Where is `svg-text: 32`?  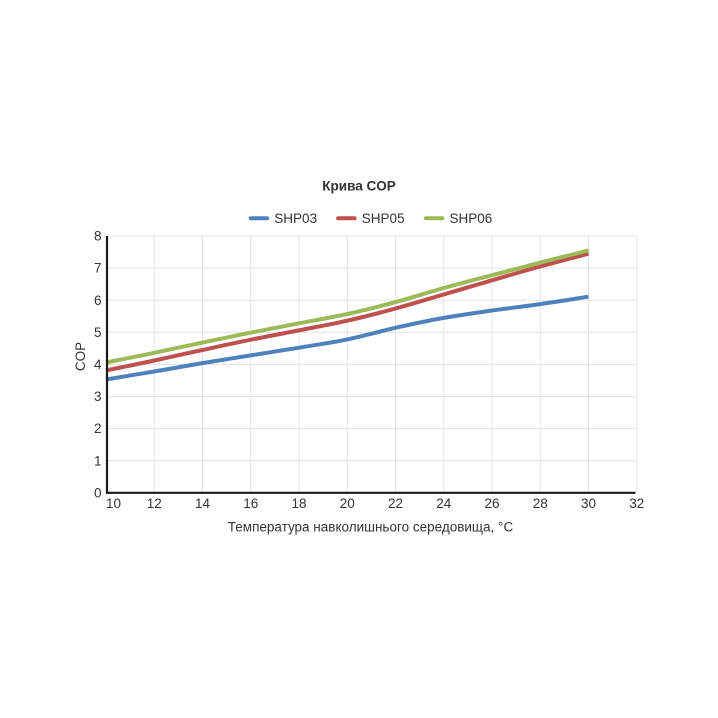 svg-text: 32 is located at coordinates (636, 503).